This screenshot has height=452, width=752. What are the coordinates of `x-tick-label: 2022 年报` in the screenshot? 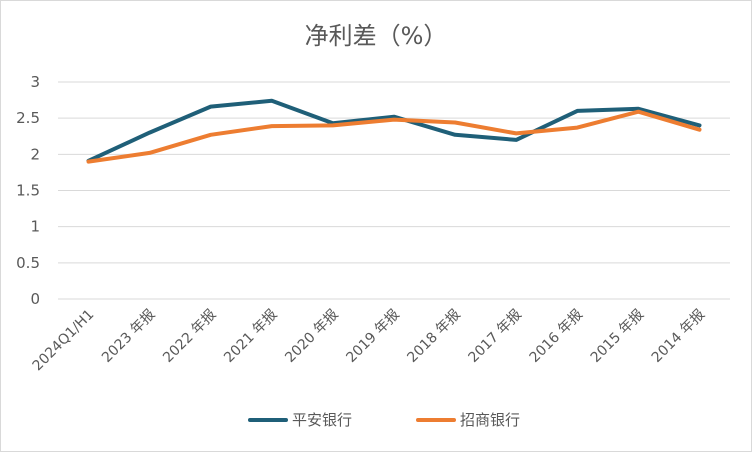 It's located at (189, 336).